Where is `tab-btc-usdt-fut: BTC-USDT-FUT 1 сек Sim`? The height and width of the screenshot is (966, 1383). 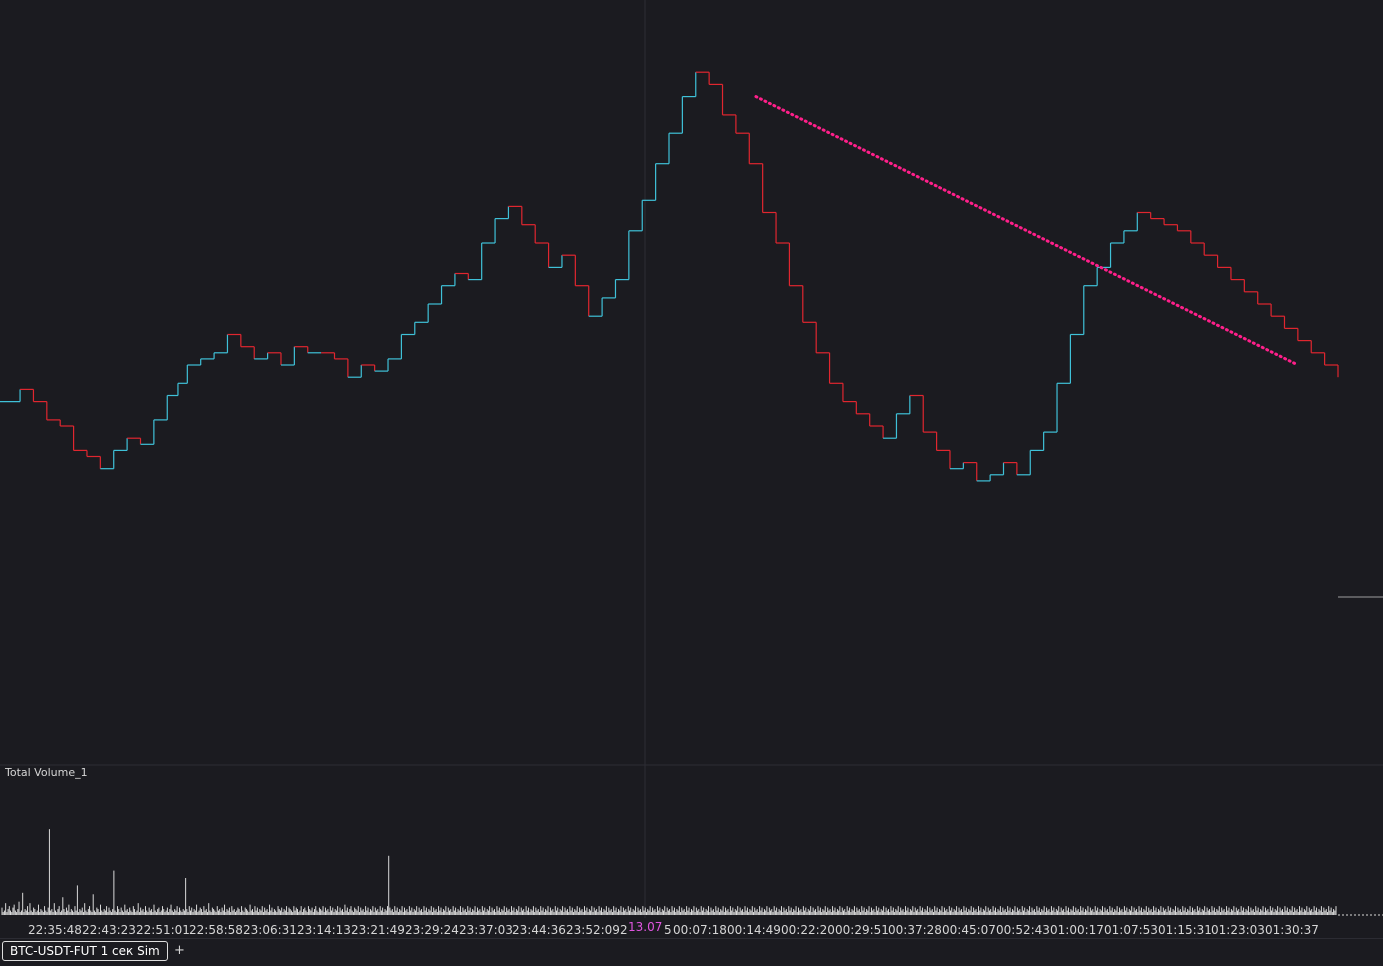 tab-btc-usdt-fut: BTC-USDT-FUT 1 сек Sim is located at coordinates (85, 951).